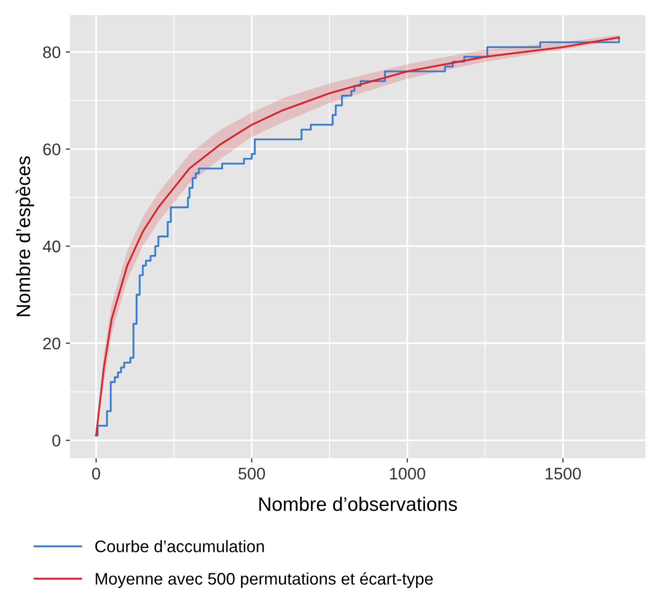 The width and height of the screenshot is (648, 603). What do you see at coordinates (408, 474) in the screenshot?
I see `x-tick-label: 1000` at bounding box center [408, 474].